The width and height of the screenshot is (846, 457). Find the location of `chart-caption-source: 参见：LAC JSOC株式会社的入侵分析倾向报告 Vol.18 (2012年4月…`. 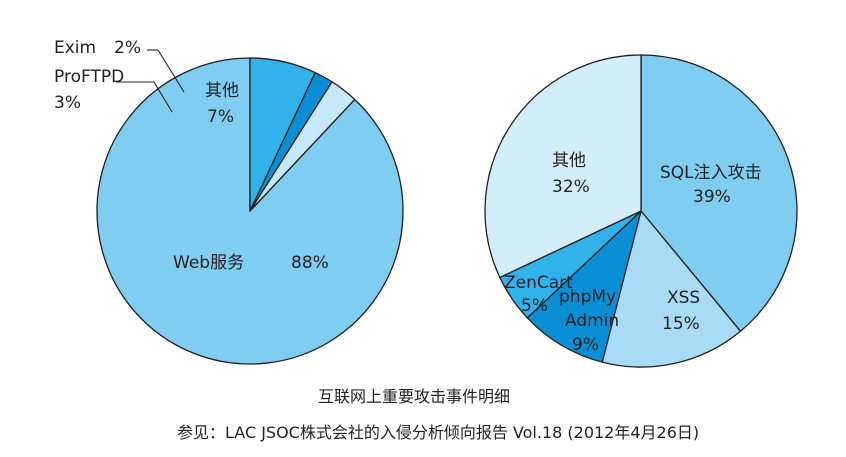

chart-caption-source: 参见：LAC JSOC株式会社的入侵分析倾向报告 Vol.18 (2012年4月… is located at coordinates (438, 432).